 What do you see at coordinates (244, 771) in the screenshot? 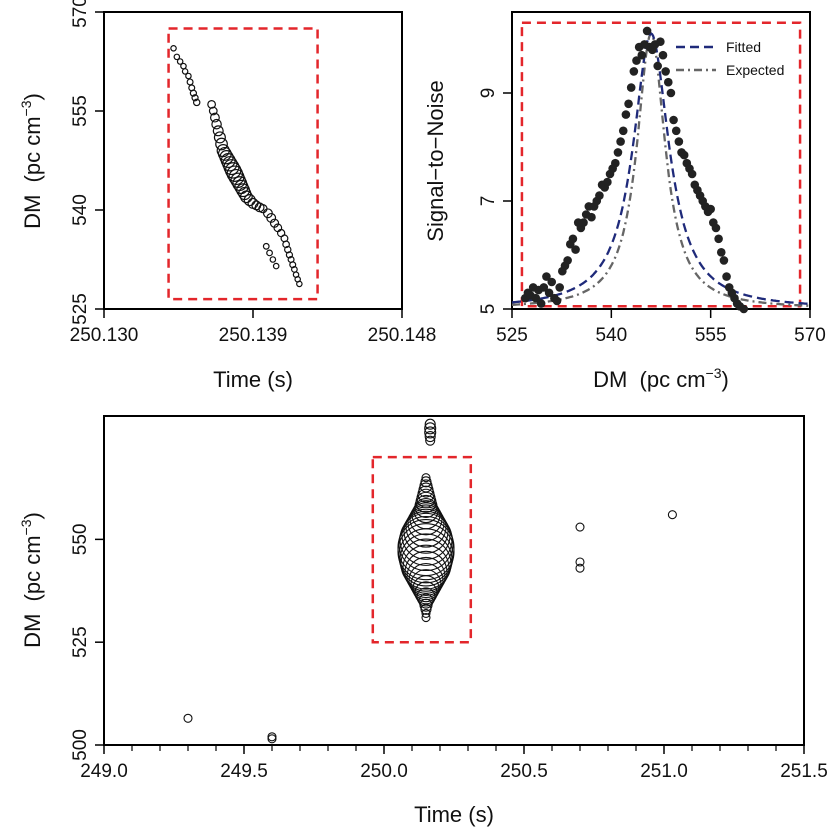
I see `x-tick-label: 249.5` at bounding box center [244, 771].